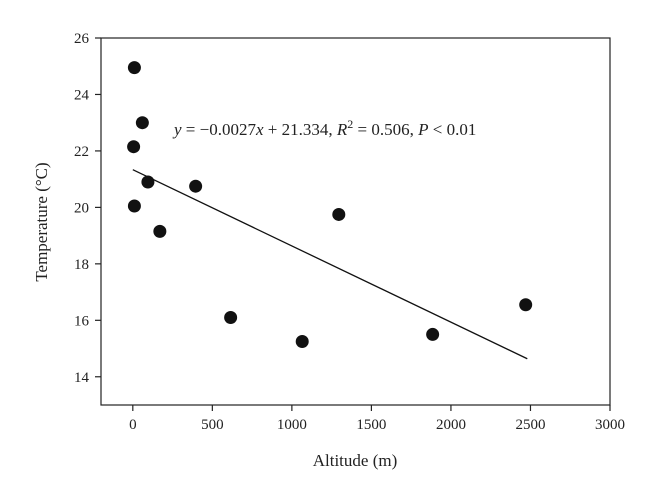 This screenshot has width=660, height=499. What do you see at coordinates (212, 425) in the screenshot?
I see `x-tick-label: 500` at bounding box center [212, 425].